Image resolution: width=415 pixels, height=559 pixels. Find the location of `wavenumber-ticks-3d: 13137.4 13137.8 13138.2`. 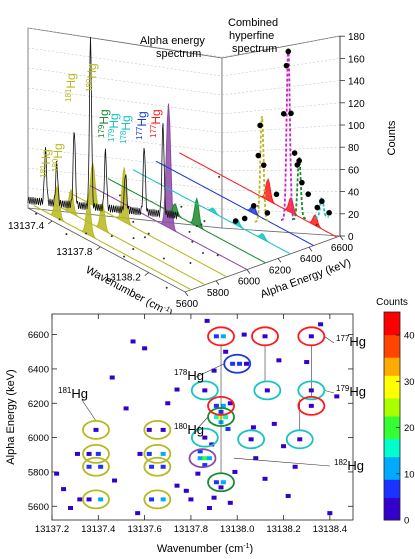

wavenumber-ticks-3d: 13137.4 13137.8 13138.2 is located at coordinates (79, 252).